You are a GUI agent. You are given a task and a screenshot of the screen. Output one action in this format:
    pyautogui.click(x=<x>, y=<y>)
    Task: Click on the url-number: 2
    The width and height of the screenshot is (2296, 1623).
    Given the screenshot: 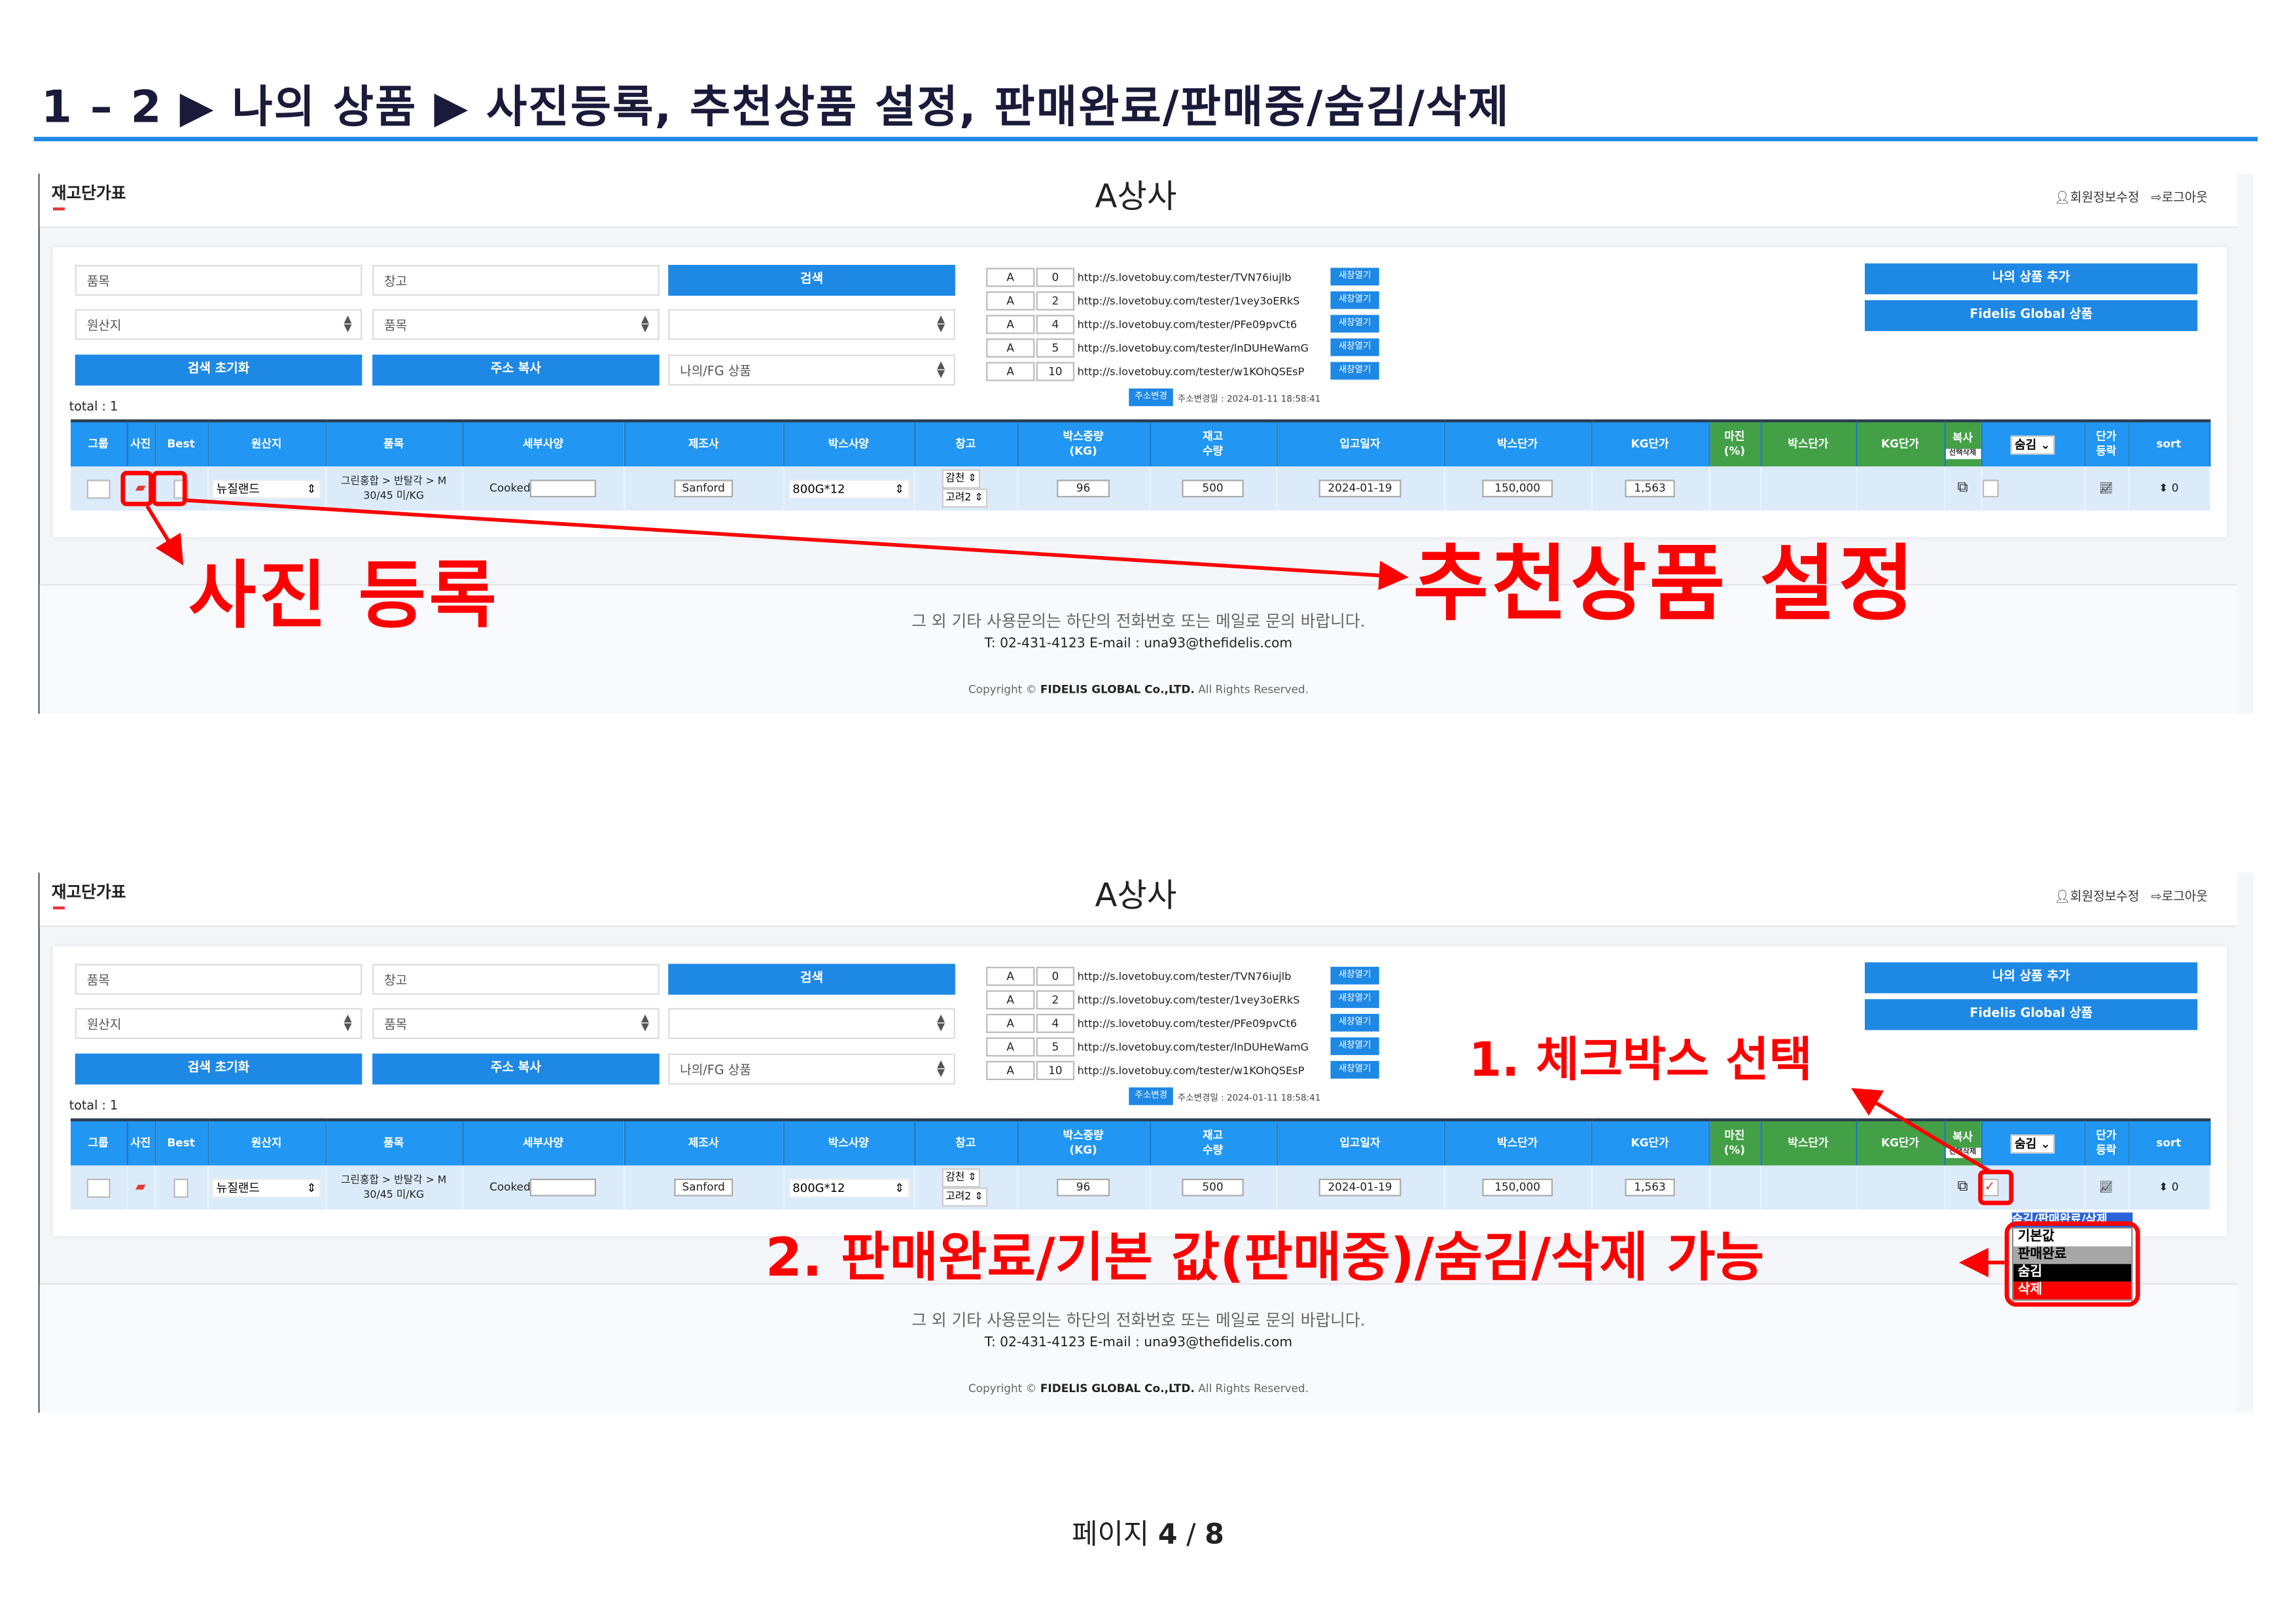 What is the action you would take?
    pyautogui.click(x=1055, y=300)
    